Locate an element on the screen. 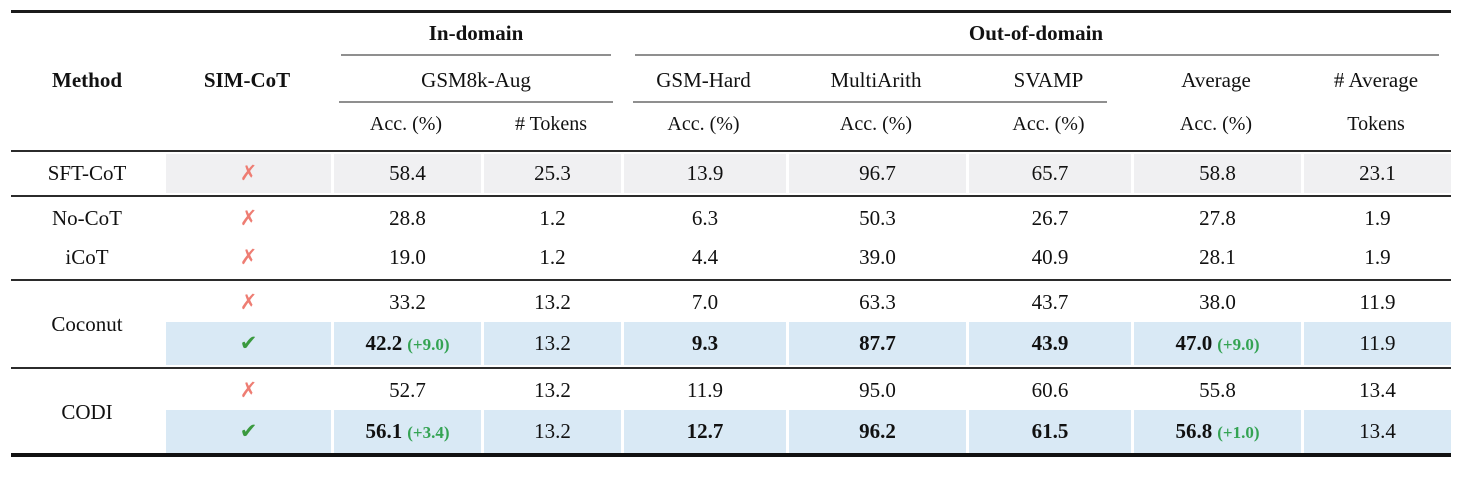 Image resolution: width=1462 pixels, height=478 pixels. value-cell: 28.8 is located at coordinates (406, 218).